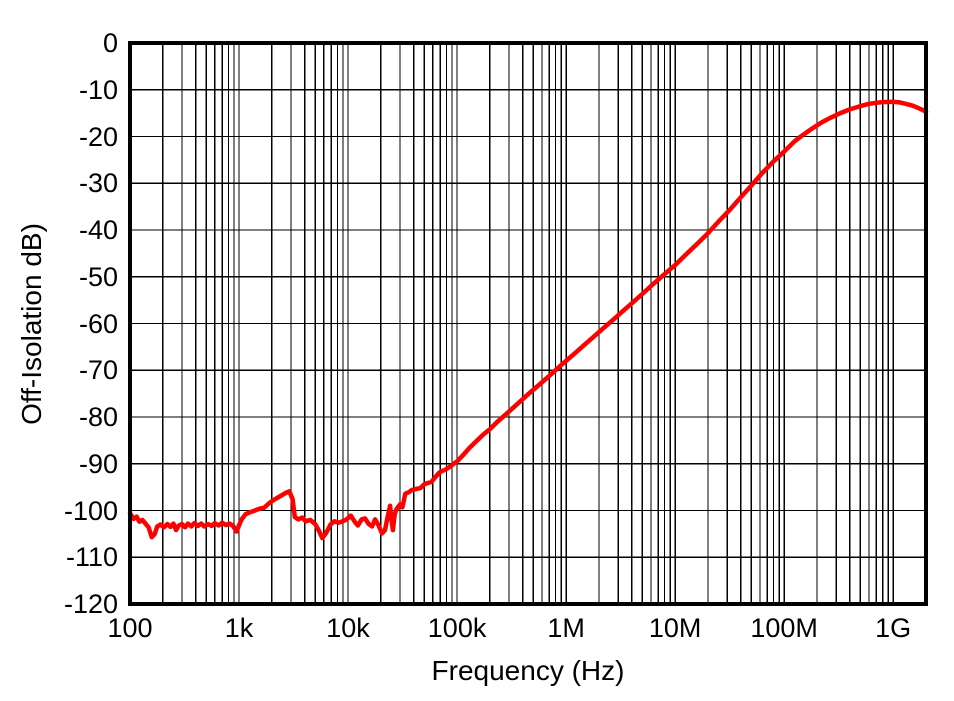  What do you see at coordinates (98, 370) in the screenshot?
I see `y-tick-label: -70` at bounding box center [98, 370].